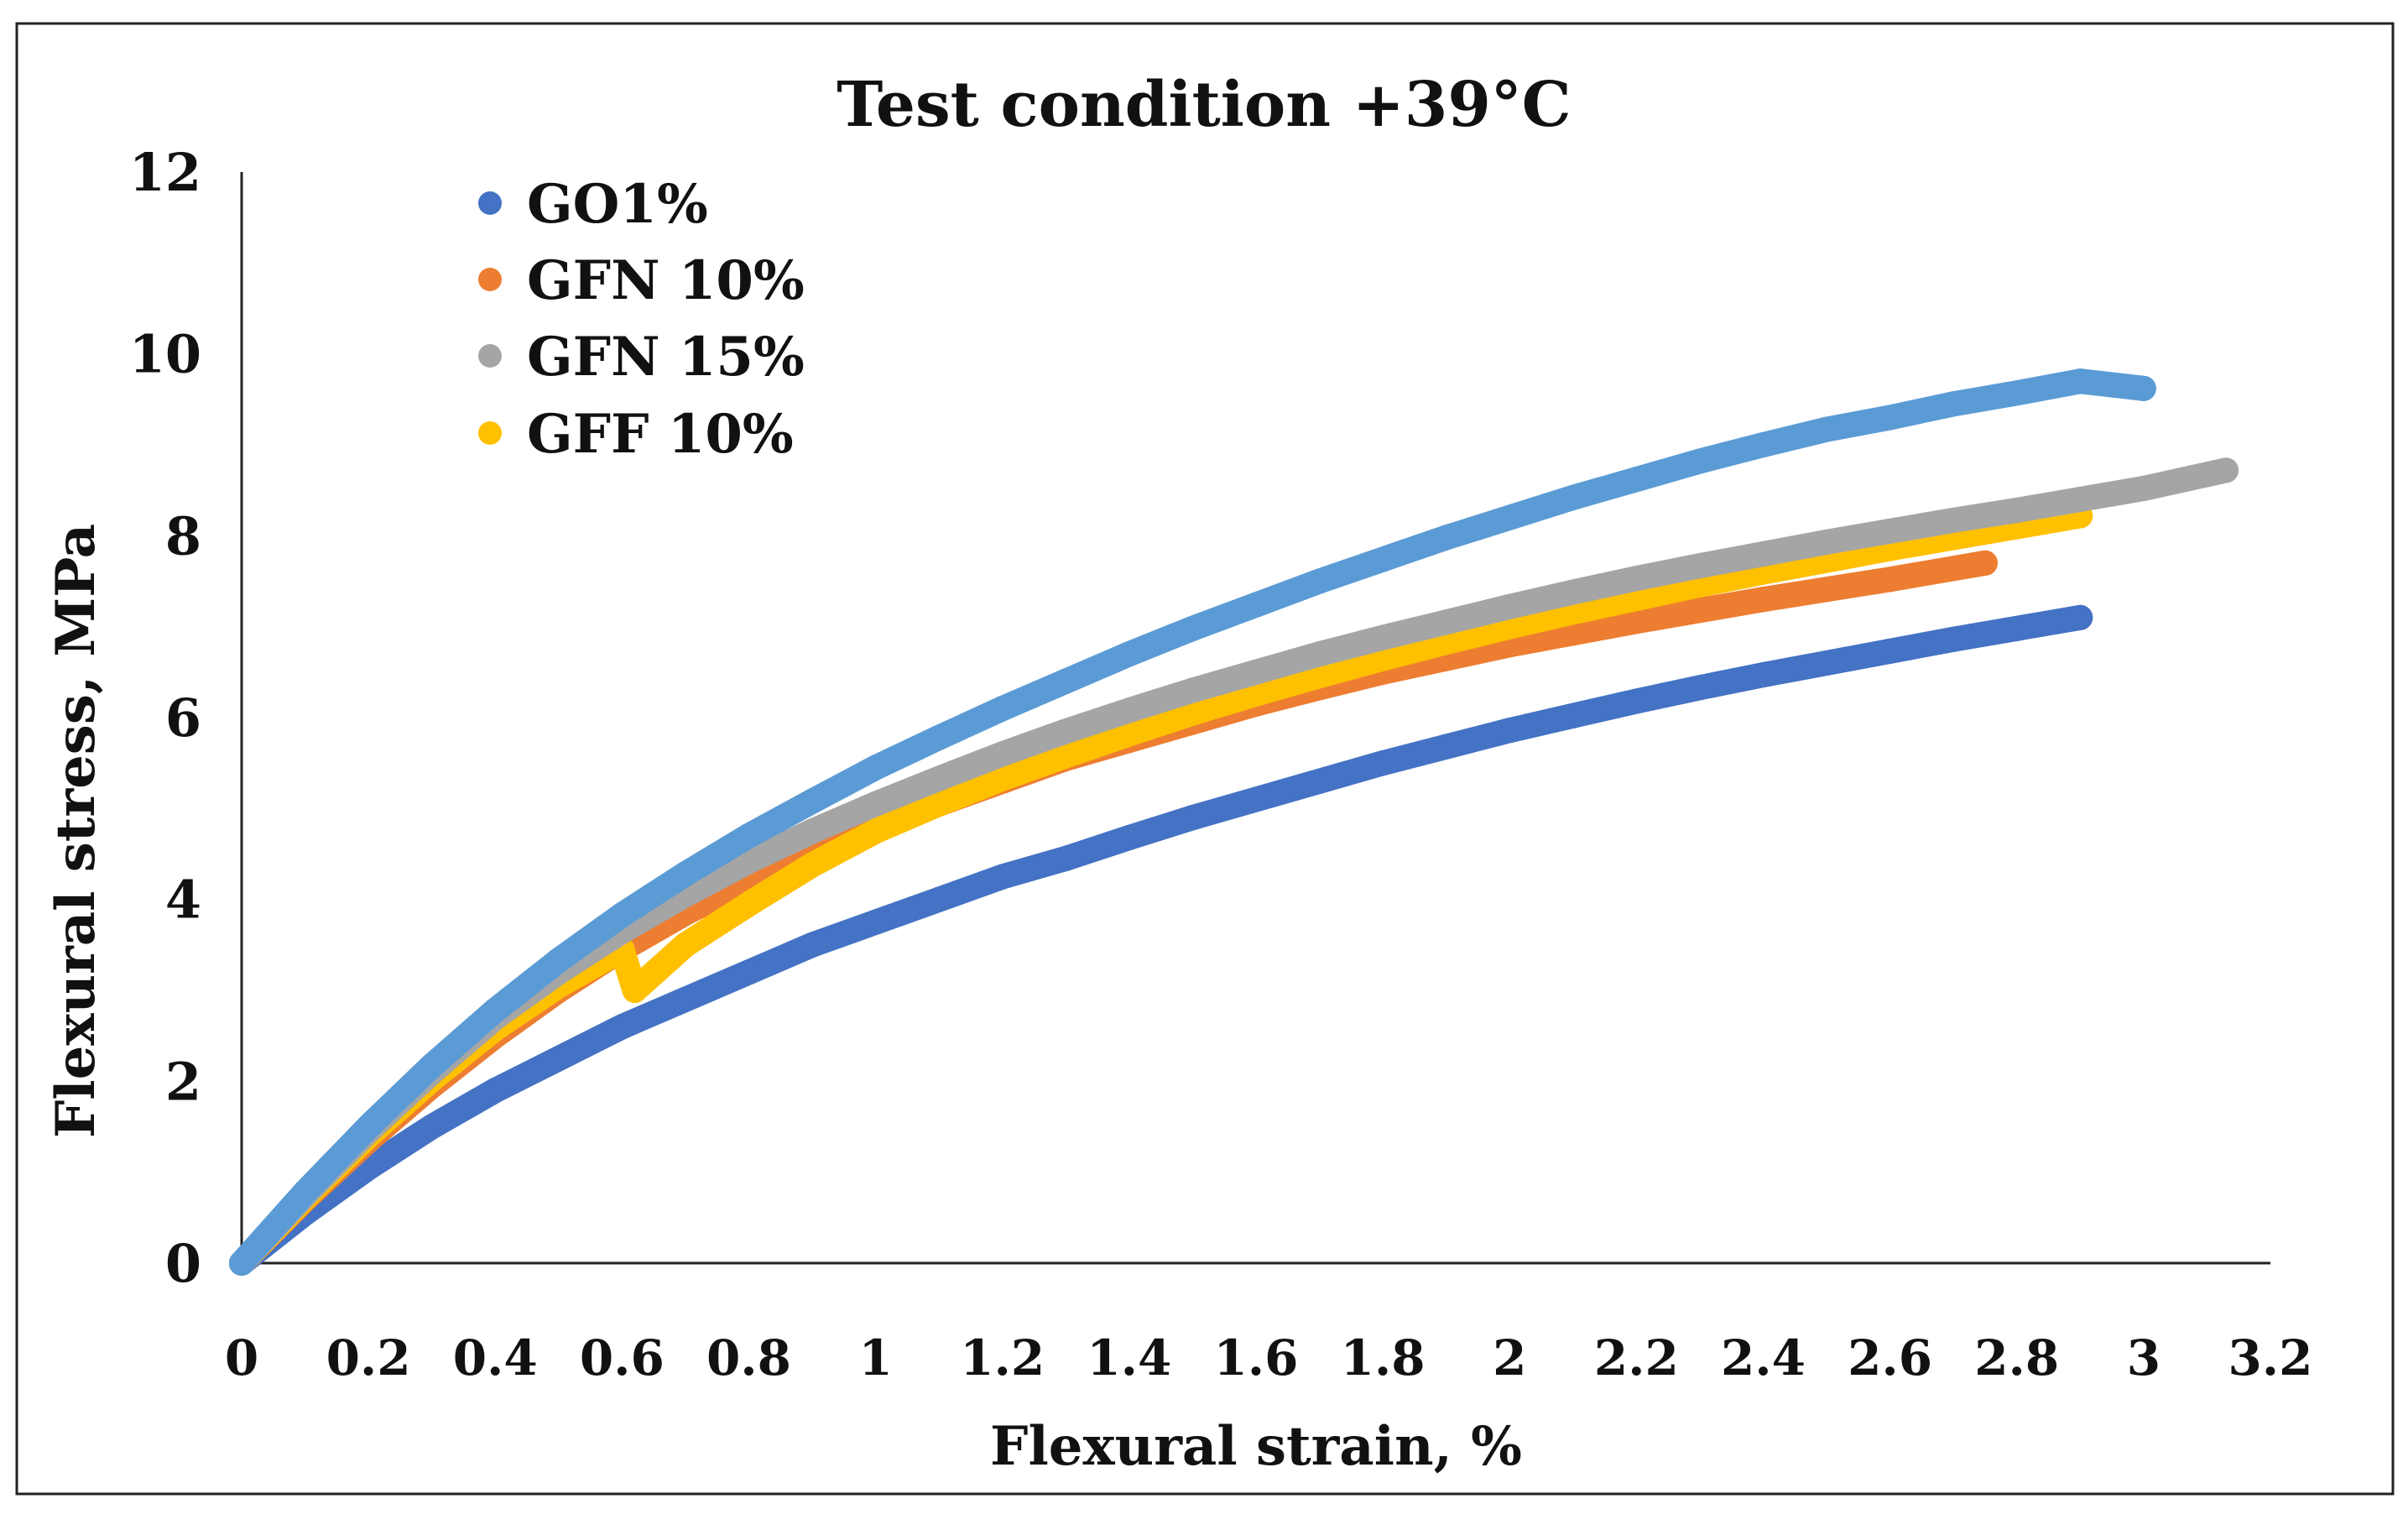 Image resolution: width=2408 pixels, height=1530 pixels. What do you see at coordinates (666, 280) in the screenshot?
I see `legend-label: GFN 10%` at bounding box center [666, 280].